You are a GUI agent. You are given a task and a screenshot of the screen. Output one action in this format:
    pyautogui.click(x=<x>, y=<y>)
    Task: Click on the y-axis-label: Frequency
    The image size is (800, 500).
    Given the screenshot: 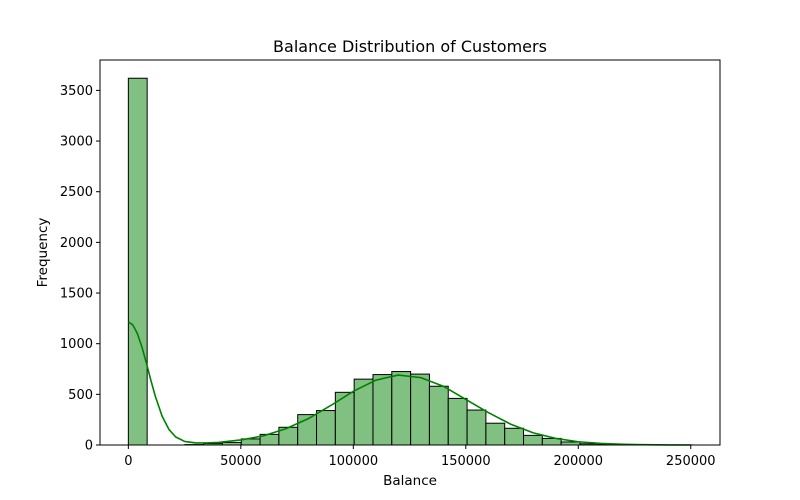 What is the action you would take?
    pyautogui.click(x=43, y=253)
    